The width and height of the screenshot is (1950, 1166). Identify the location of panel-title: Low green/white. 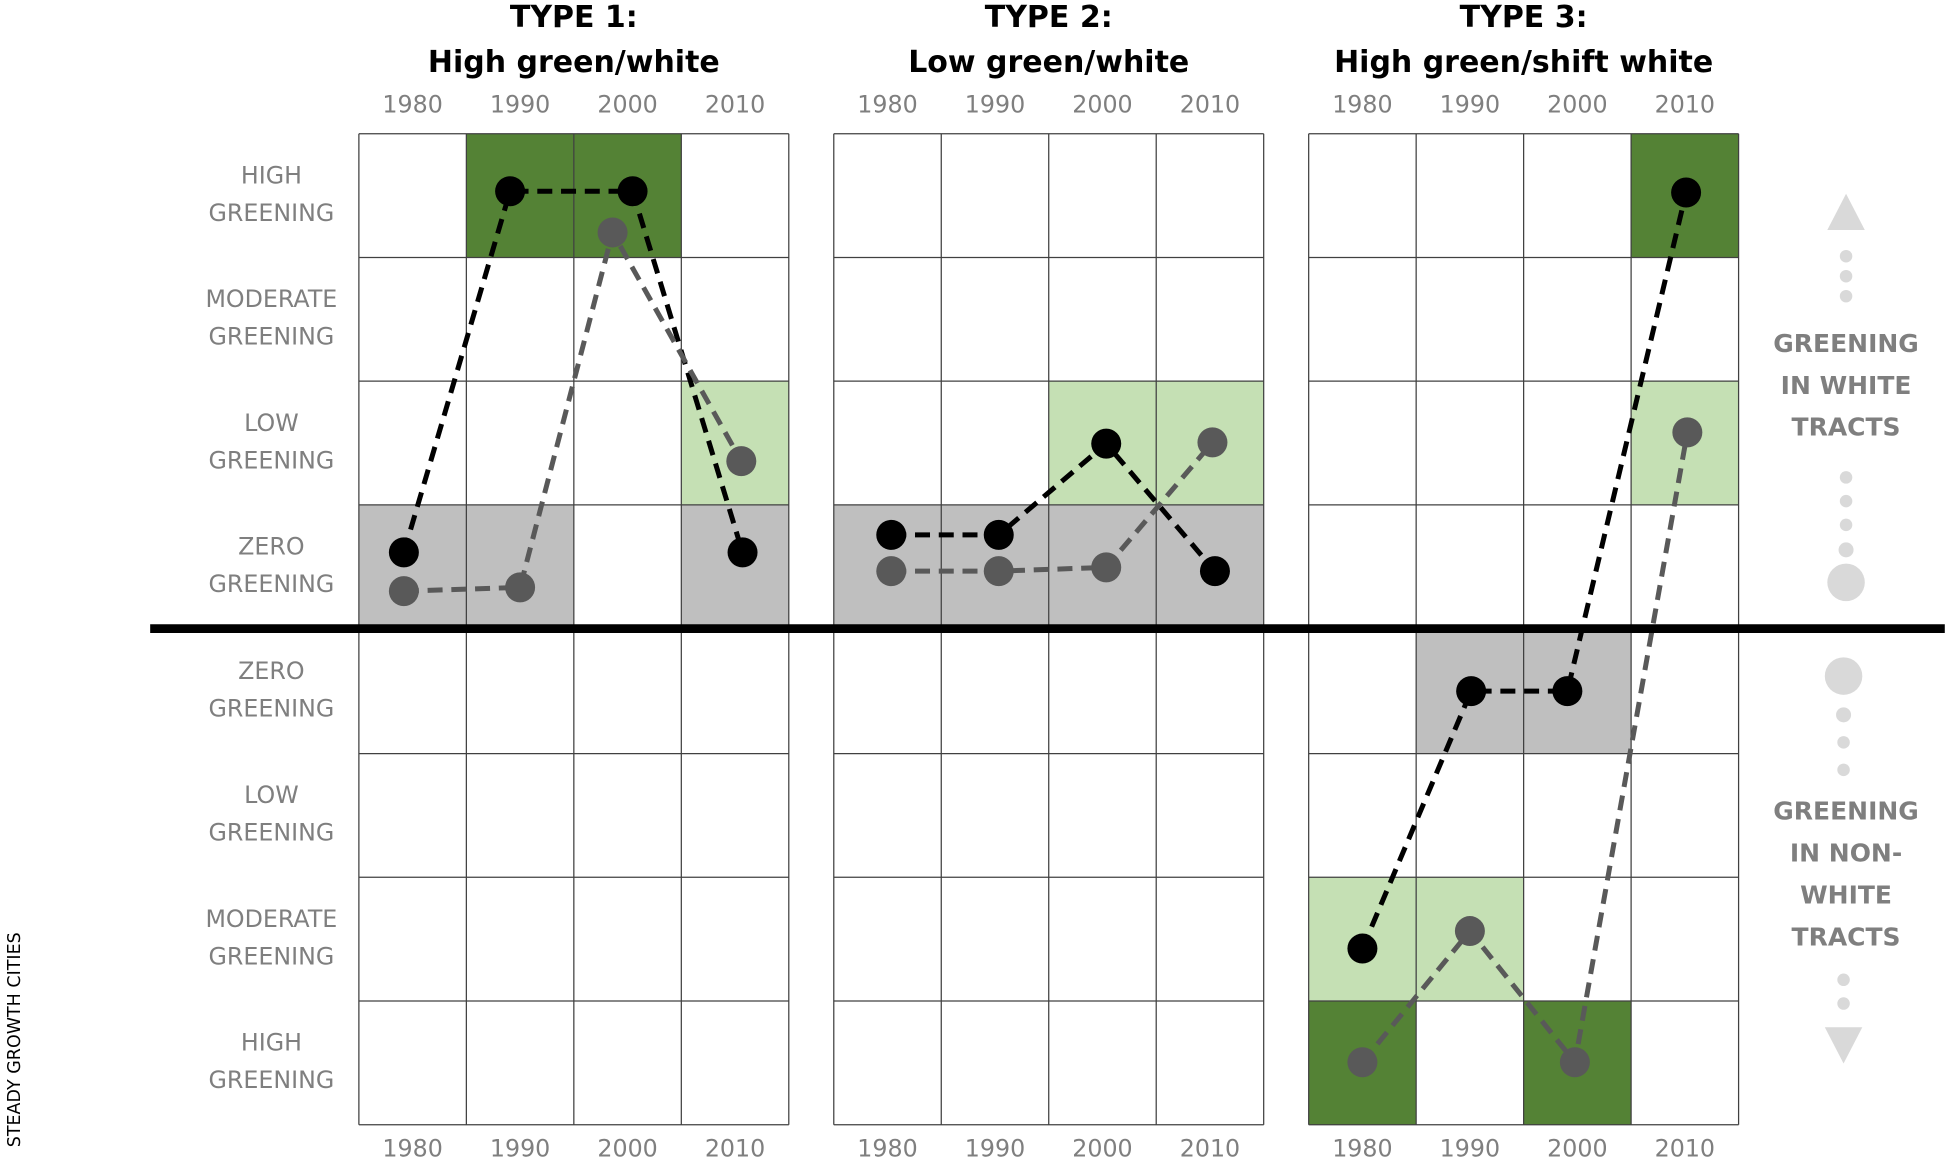
(1048, 62).